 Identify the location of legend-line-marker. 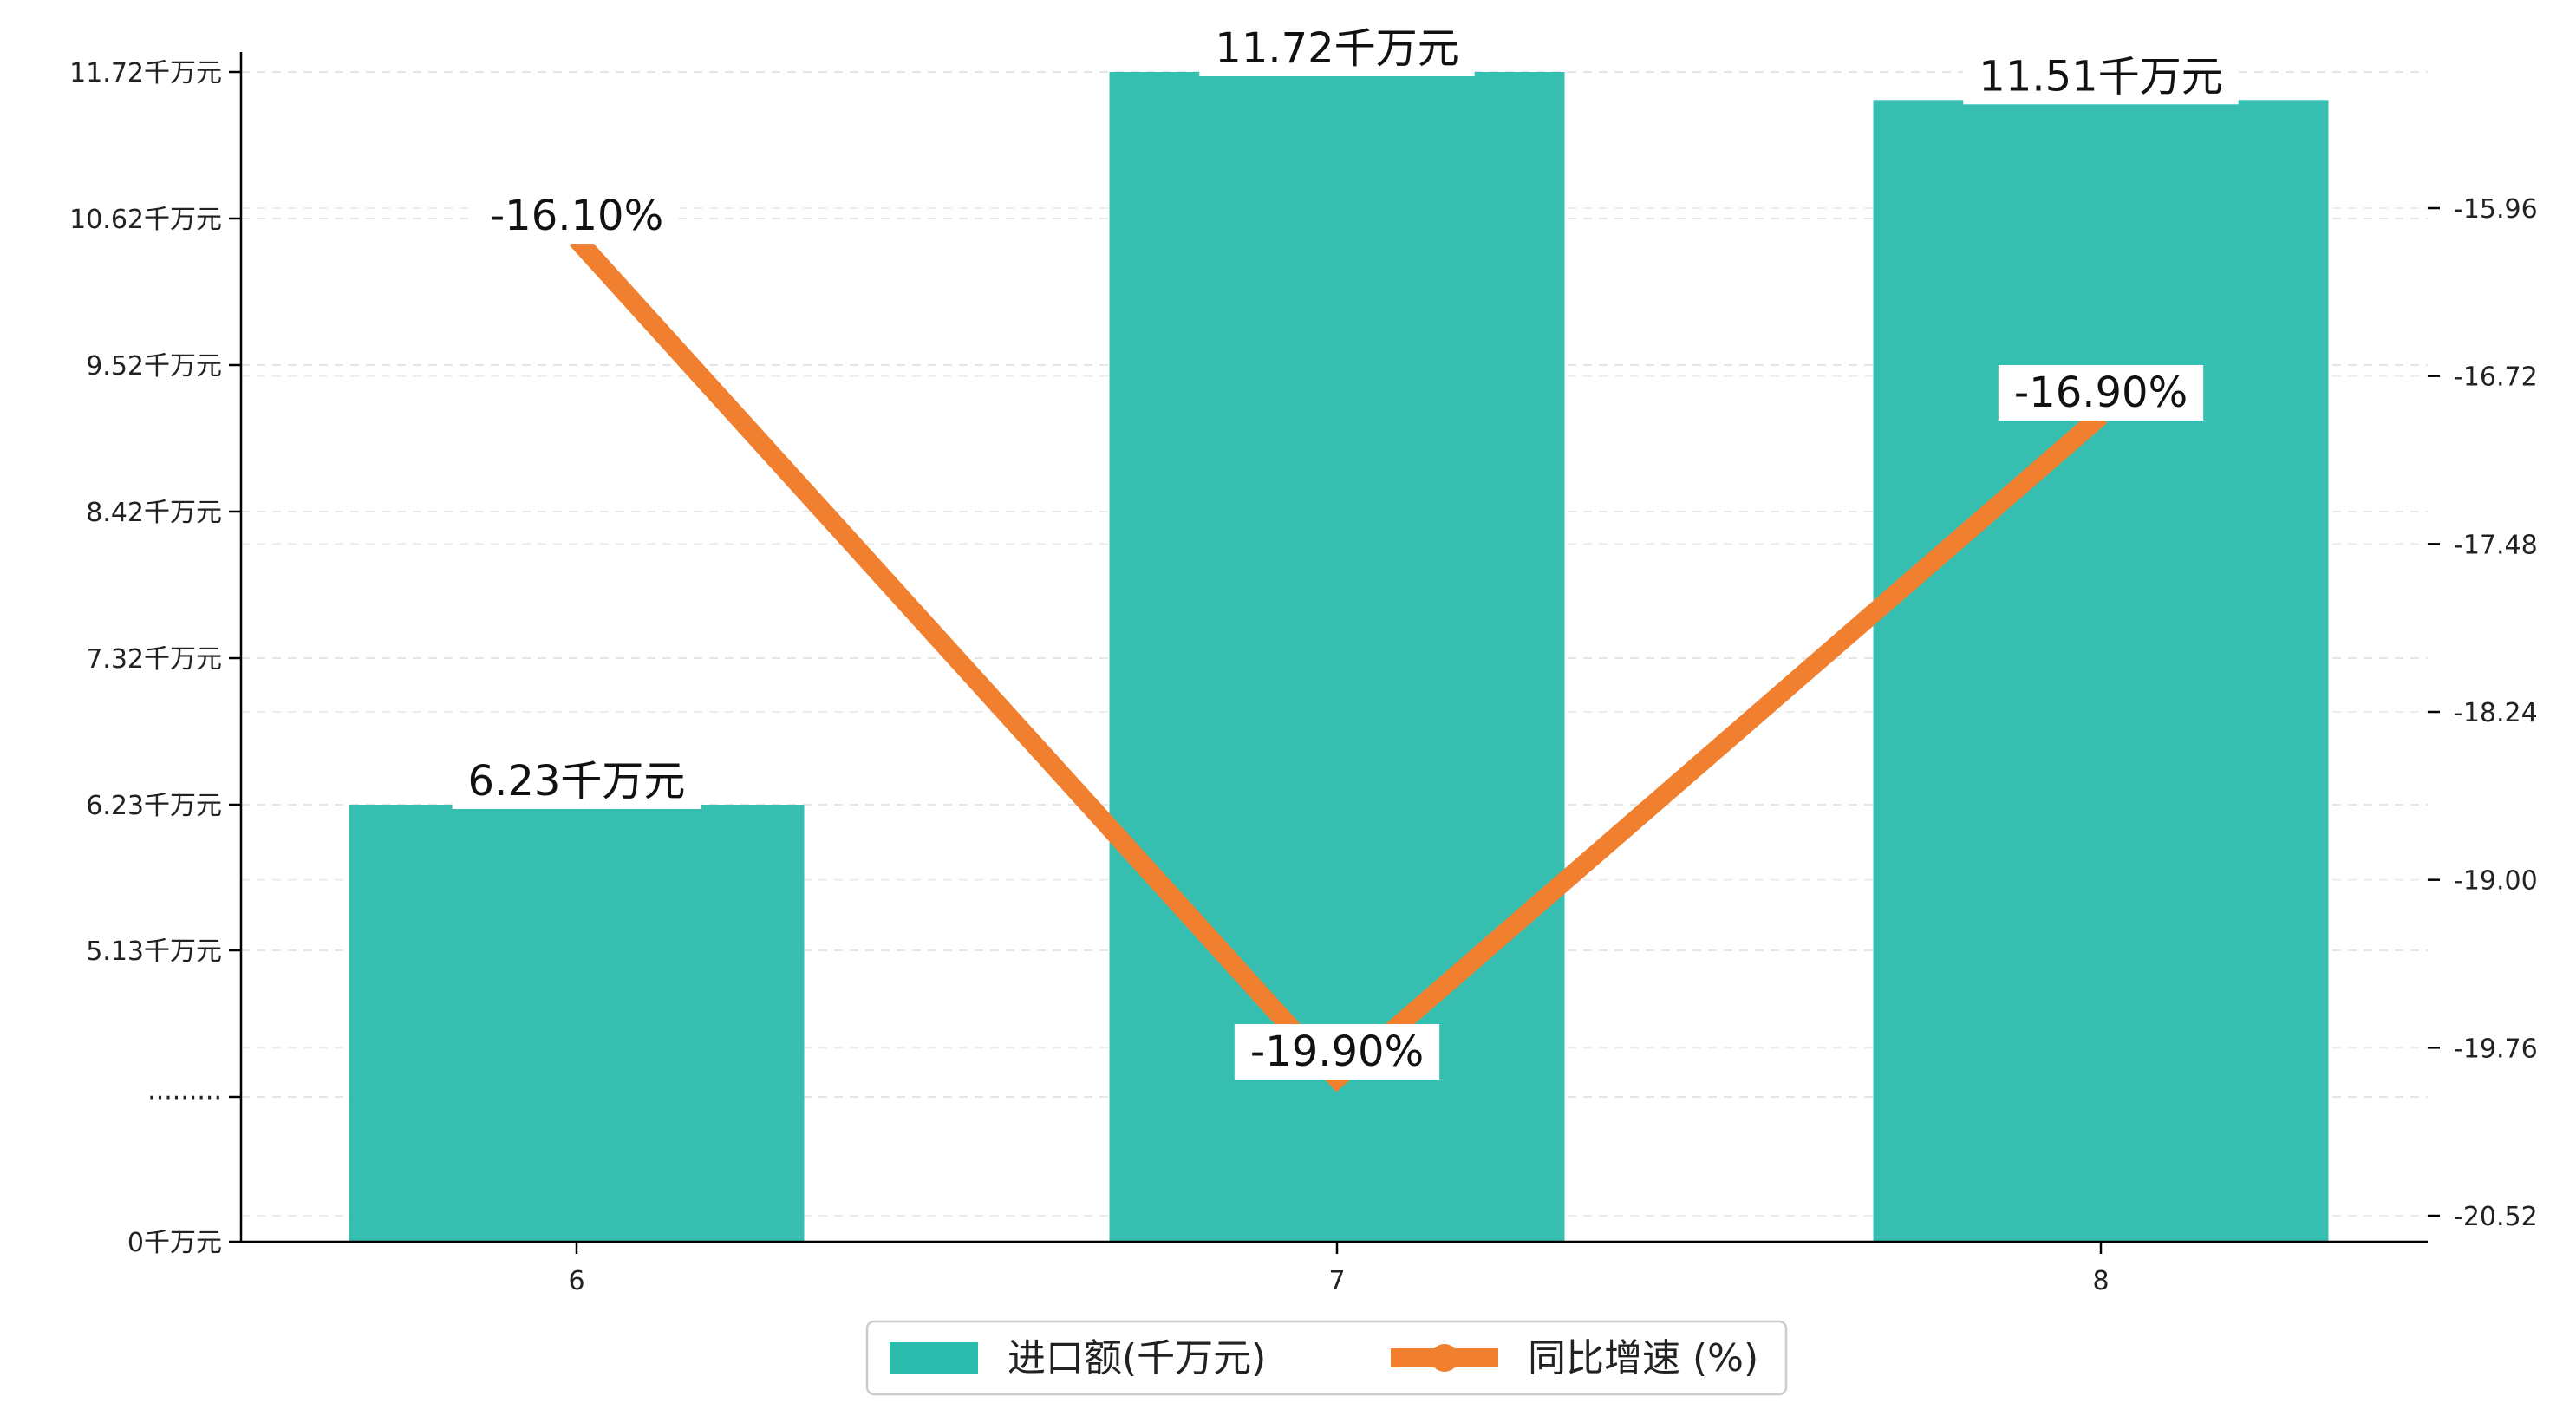
(1444, 1358).